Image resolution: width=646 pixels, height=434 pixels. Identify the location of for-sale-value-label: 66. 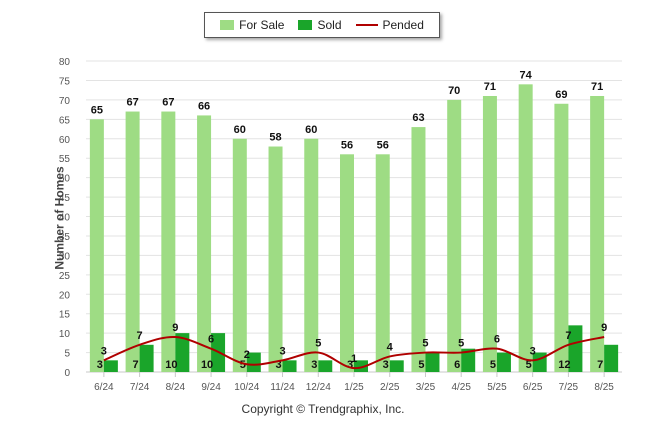
(204, 106).